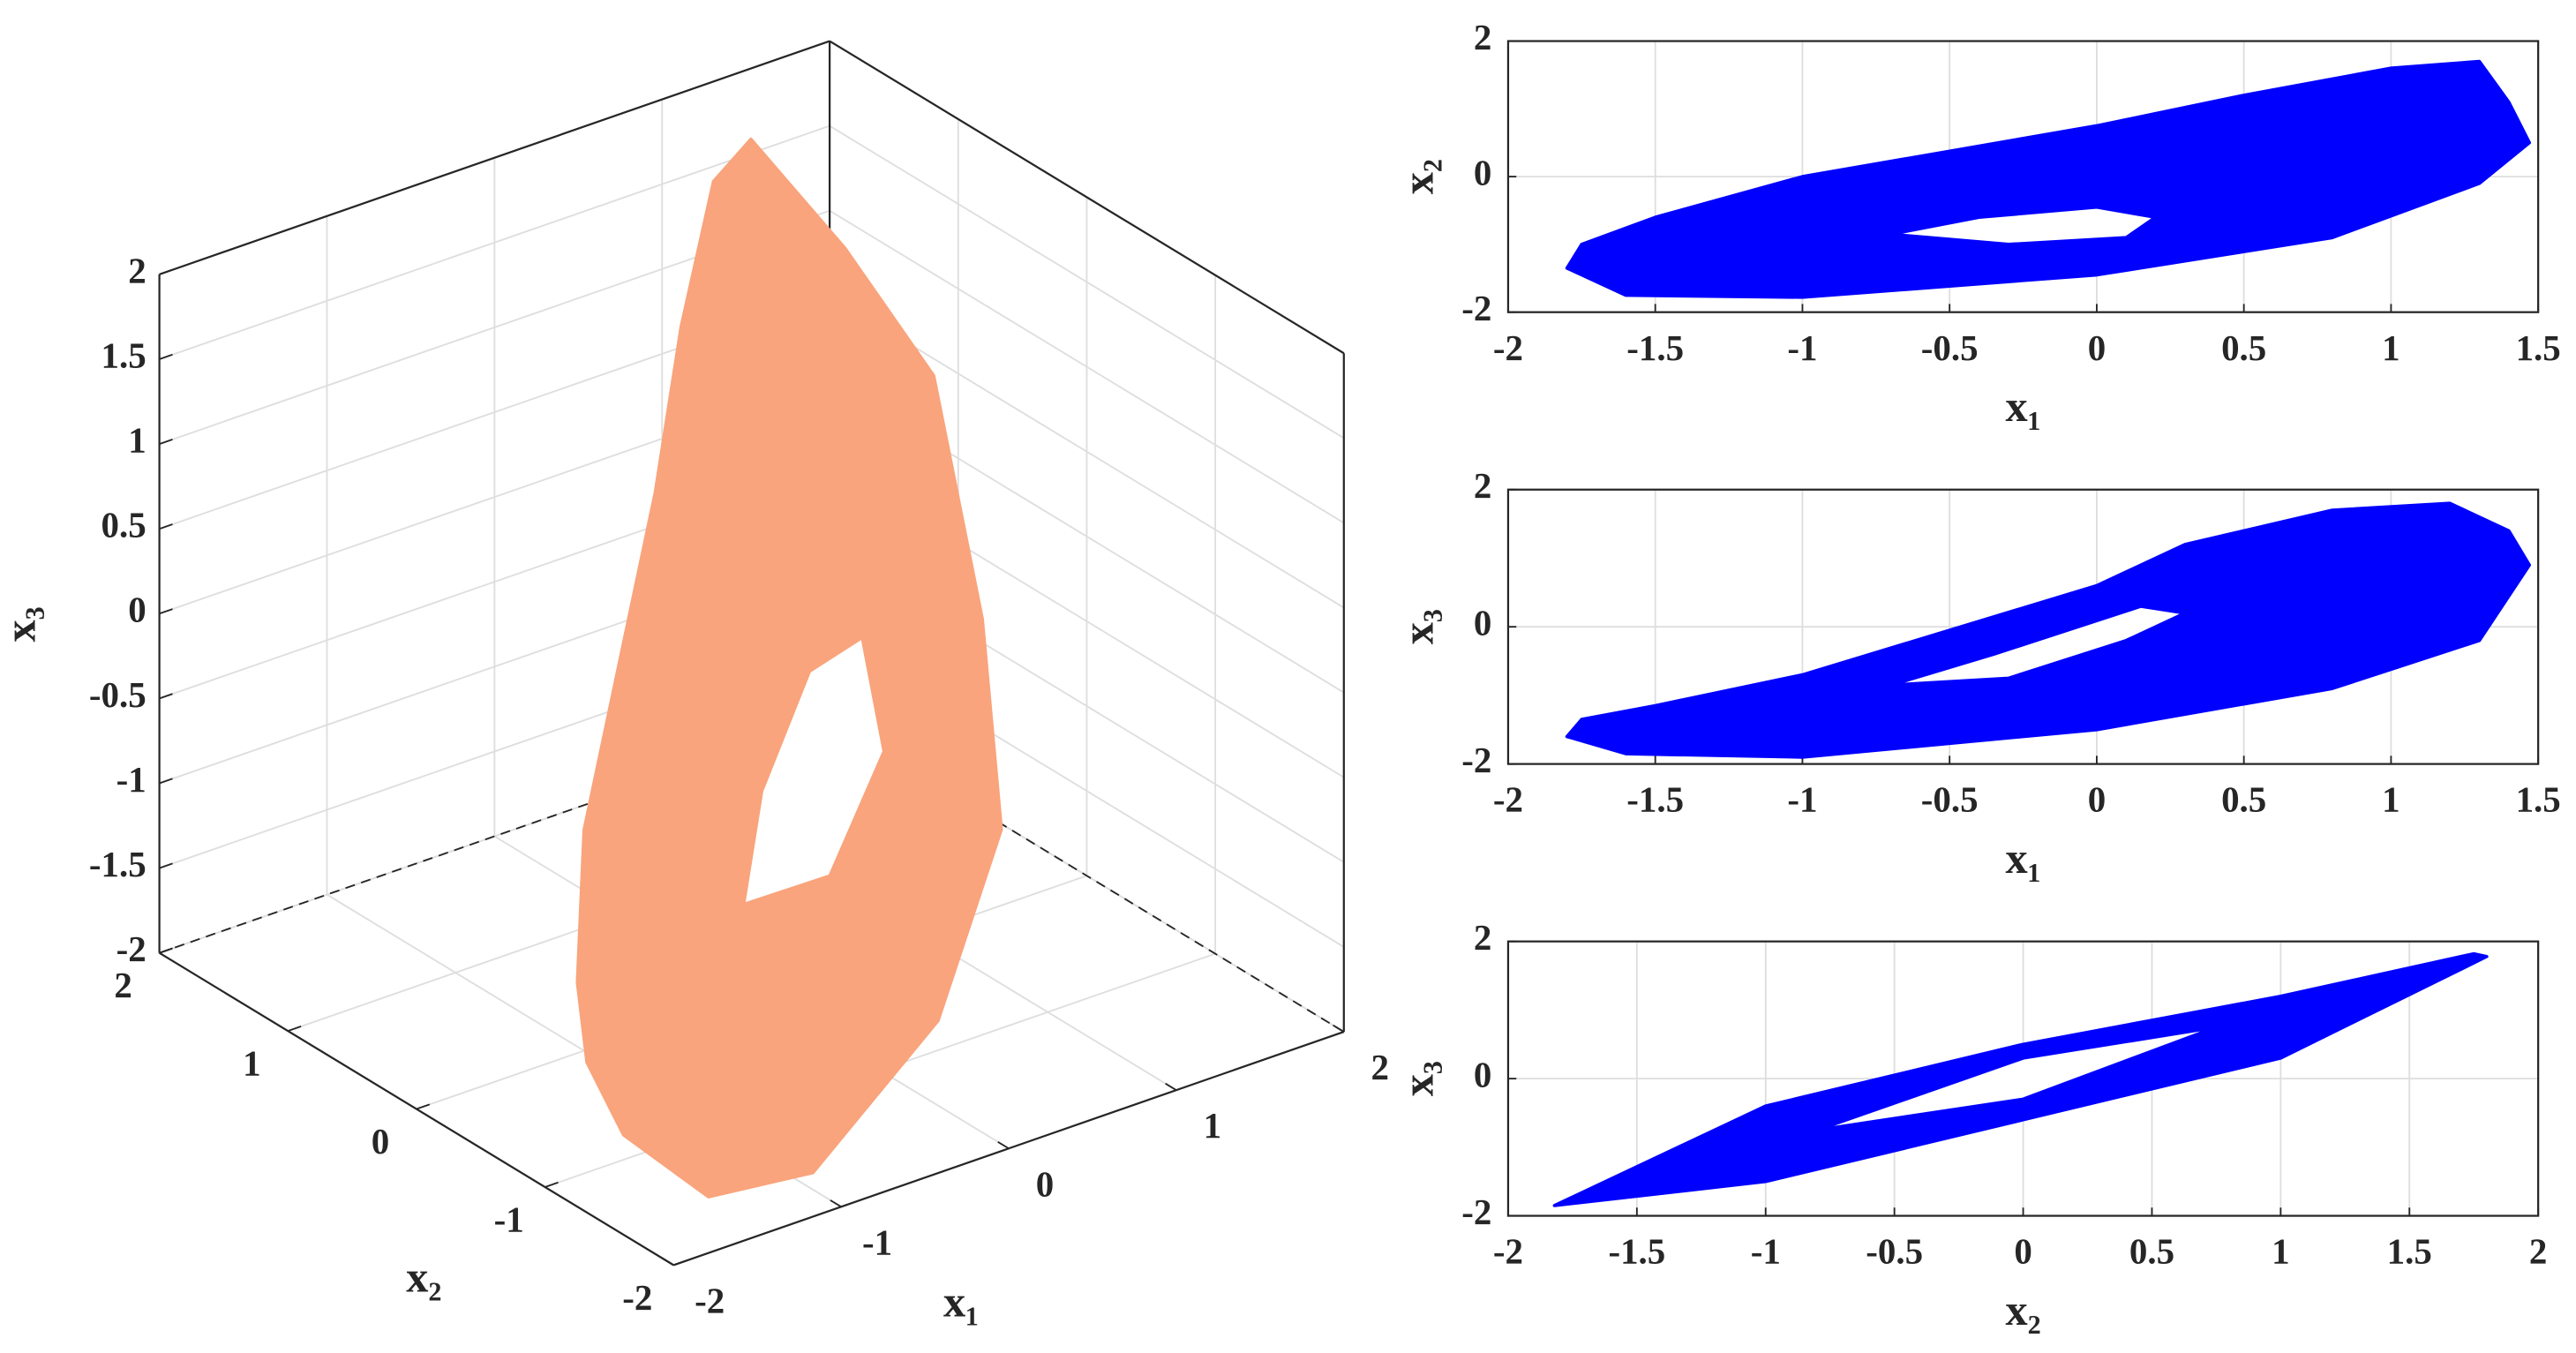  What do you see at coordinates (131, 780) in the screenshot?
I see `z-tick-label: -1` at bounding box center [131, 780].